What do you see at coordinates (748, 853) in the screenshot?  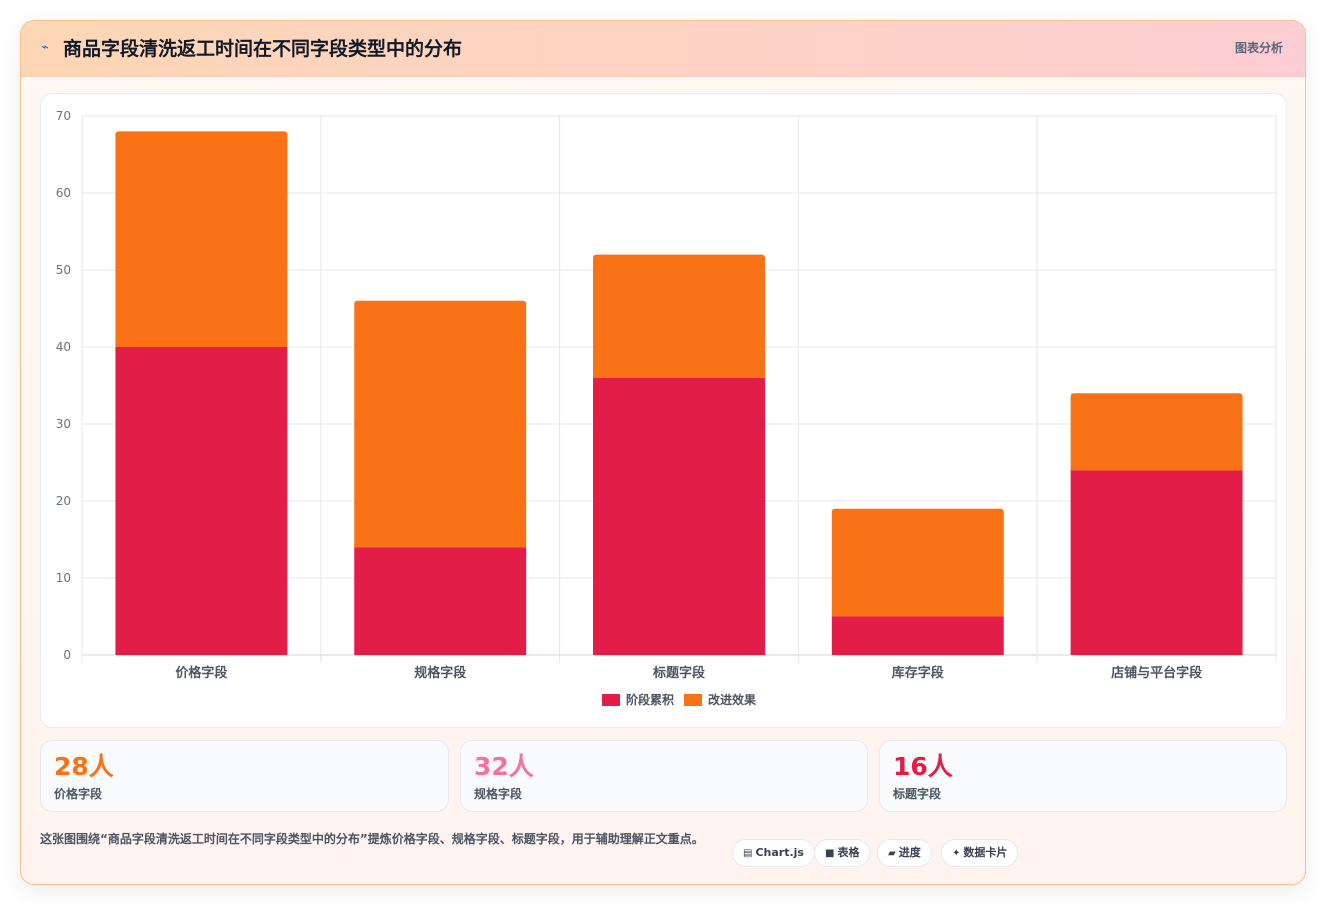 I see `chart-icon: ▤` at bounding box center [748, 853].